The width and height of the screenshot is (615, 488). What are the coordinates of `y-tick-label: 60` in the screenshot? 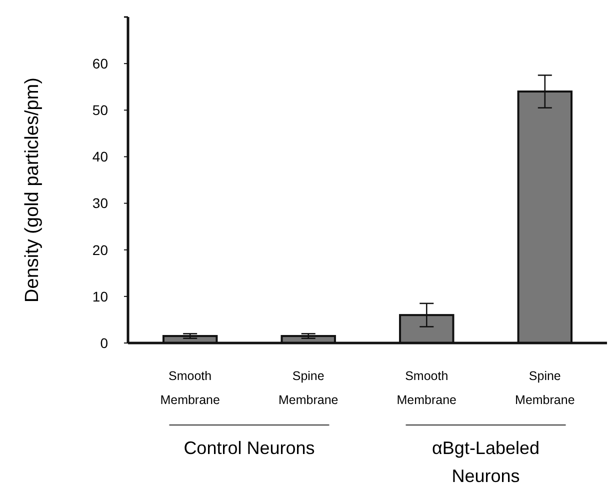 It's located at (100, 63).